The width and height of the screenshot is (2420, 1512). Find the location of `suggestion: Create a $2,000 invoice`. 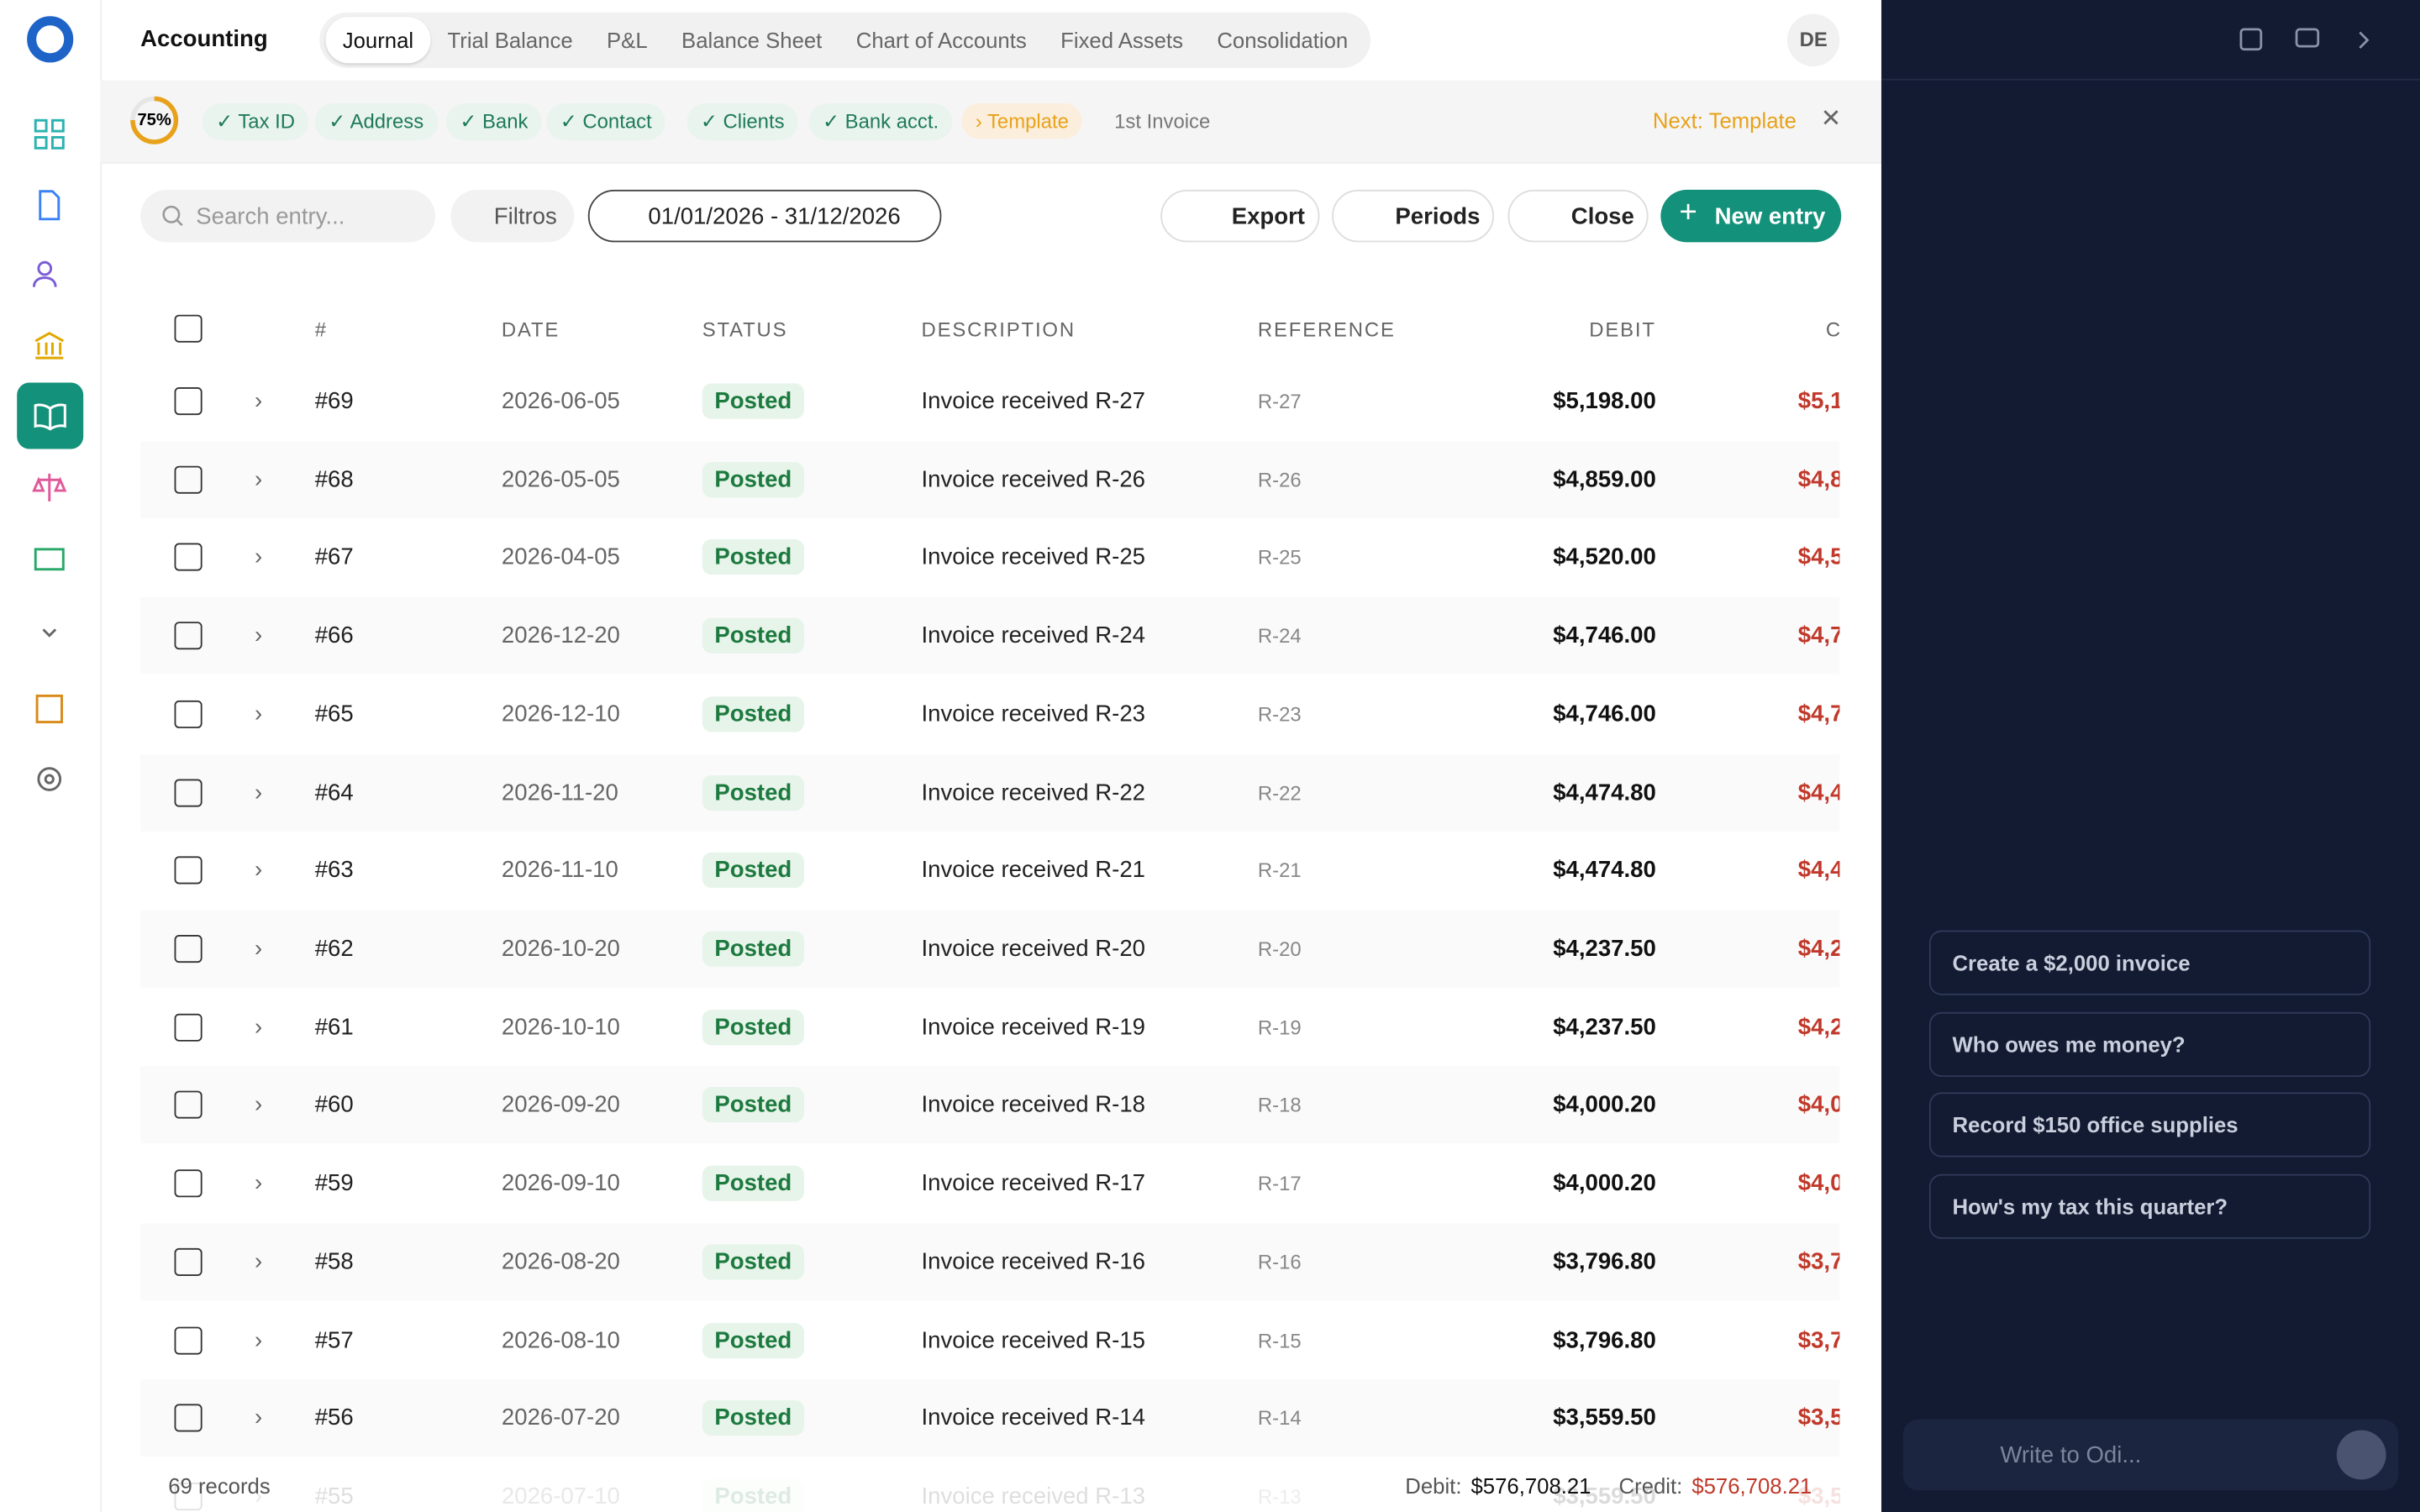

suggestion: Create a $2,000 invoice is located at coordinates (2149, 962).